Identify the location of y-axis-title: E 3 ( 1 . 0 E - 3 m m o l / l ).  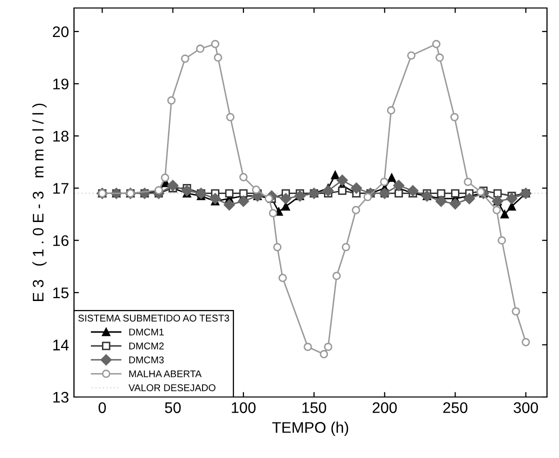
(39, 202).